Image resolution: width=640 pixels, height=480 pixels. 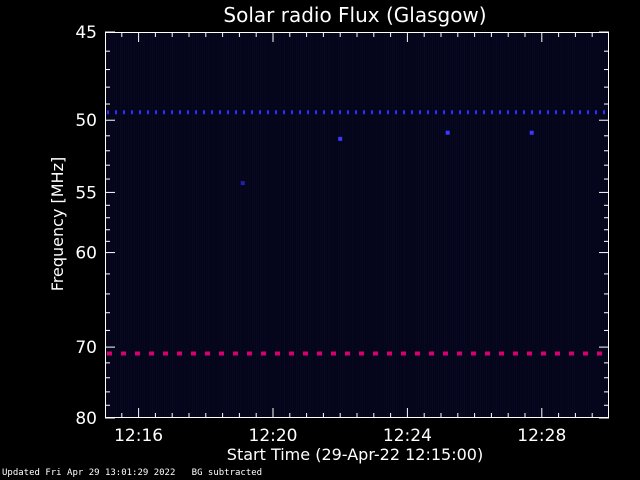 What do you see at coordinates (89, 473) in the screenshot?
I see `updated-text: Updated Fri Apr 29 13:01:29 2022` at bounding box center [89, 473].